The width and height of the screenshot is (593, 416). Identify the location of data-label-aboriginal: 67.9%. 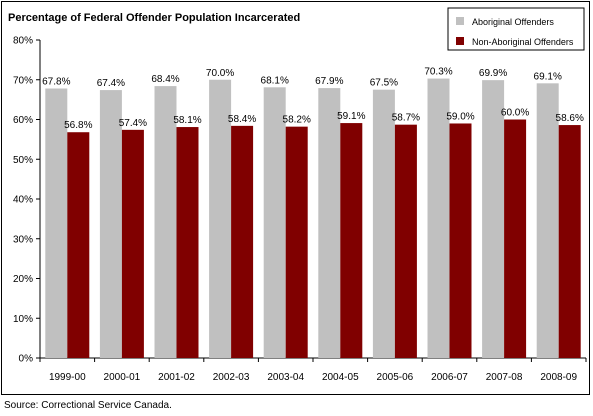
(329, 81).